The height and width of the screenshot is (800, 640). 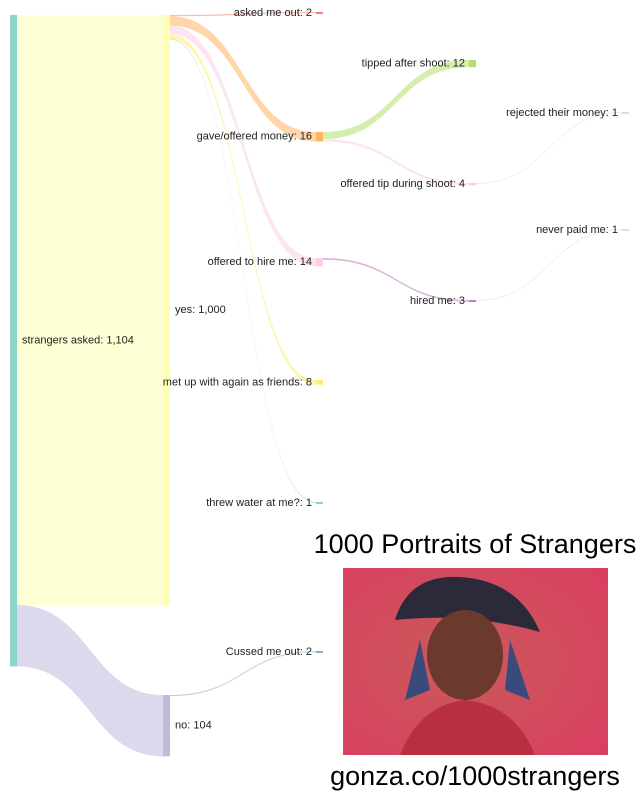 What do you see at coordinates (193, 726) in the screenshot?
I see `node-label: no: 104` at bounding box center [193, 726].